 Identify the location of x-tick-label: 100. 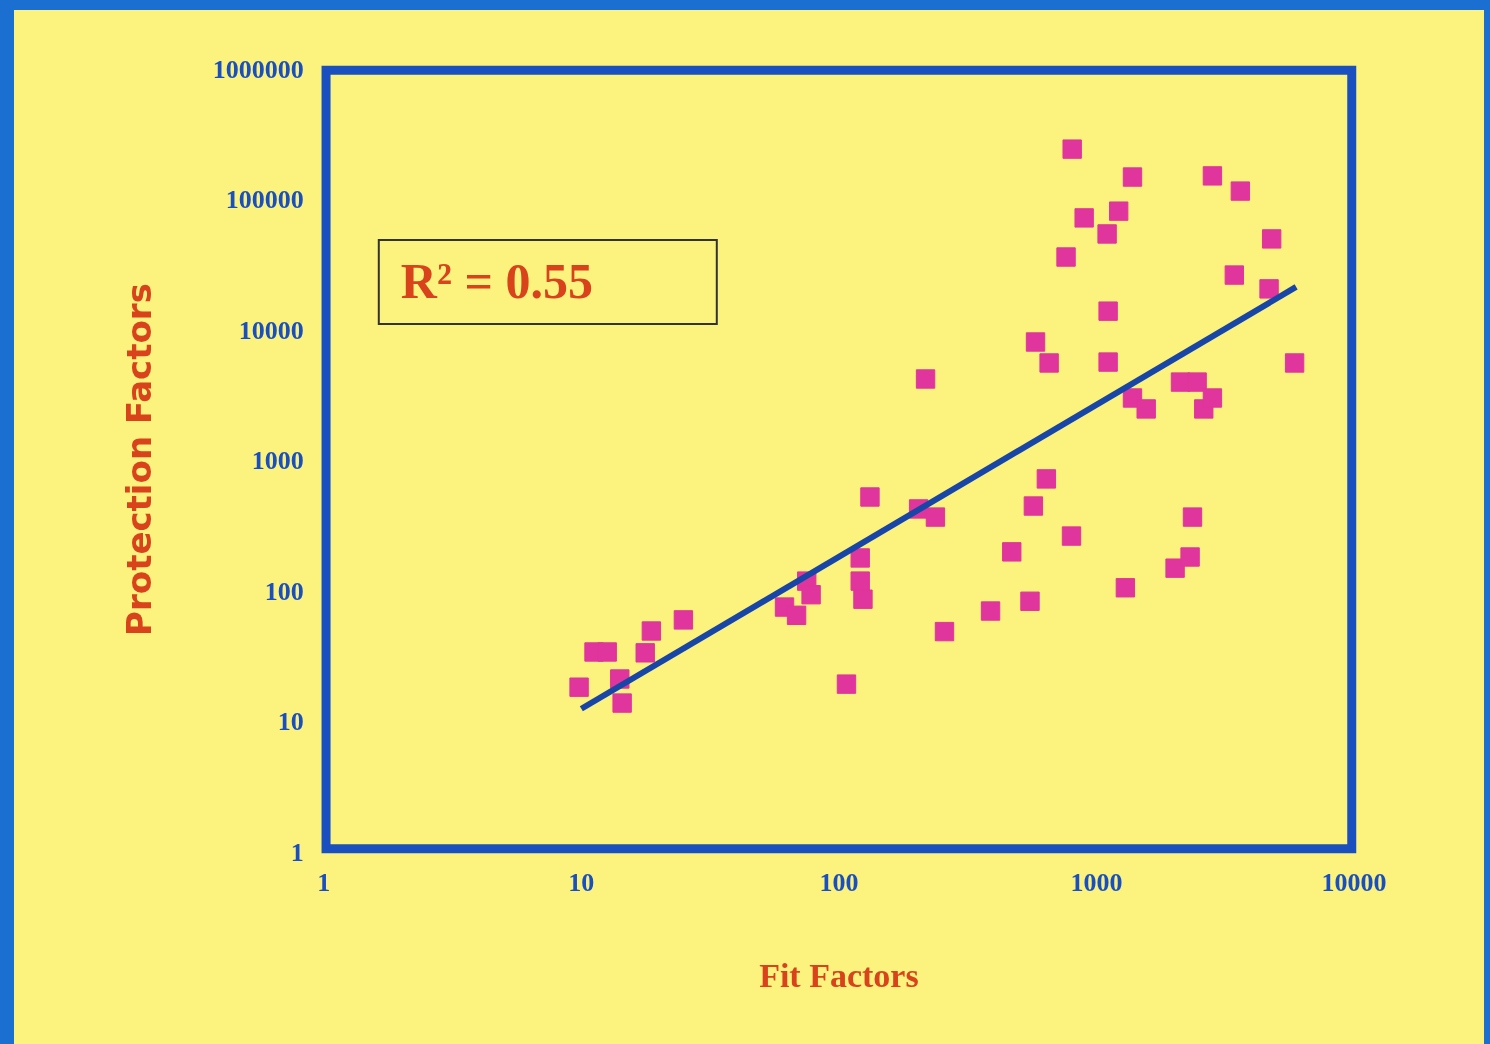
(839, 883).